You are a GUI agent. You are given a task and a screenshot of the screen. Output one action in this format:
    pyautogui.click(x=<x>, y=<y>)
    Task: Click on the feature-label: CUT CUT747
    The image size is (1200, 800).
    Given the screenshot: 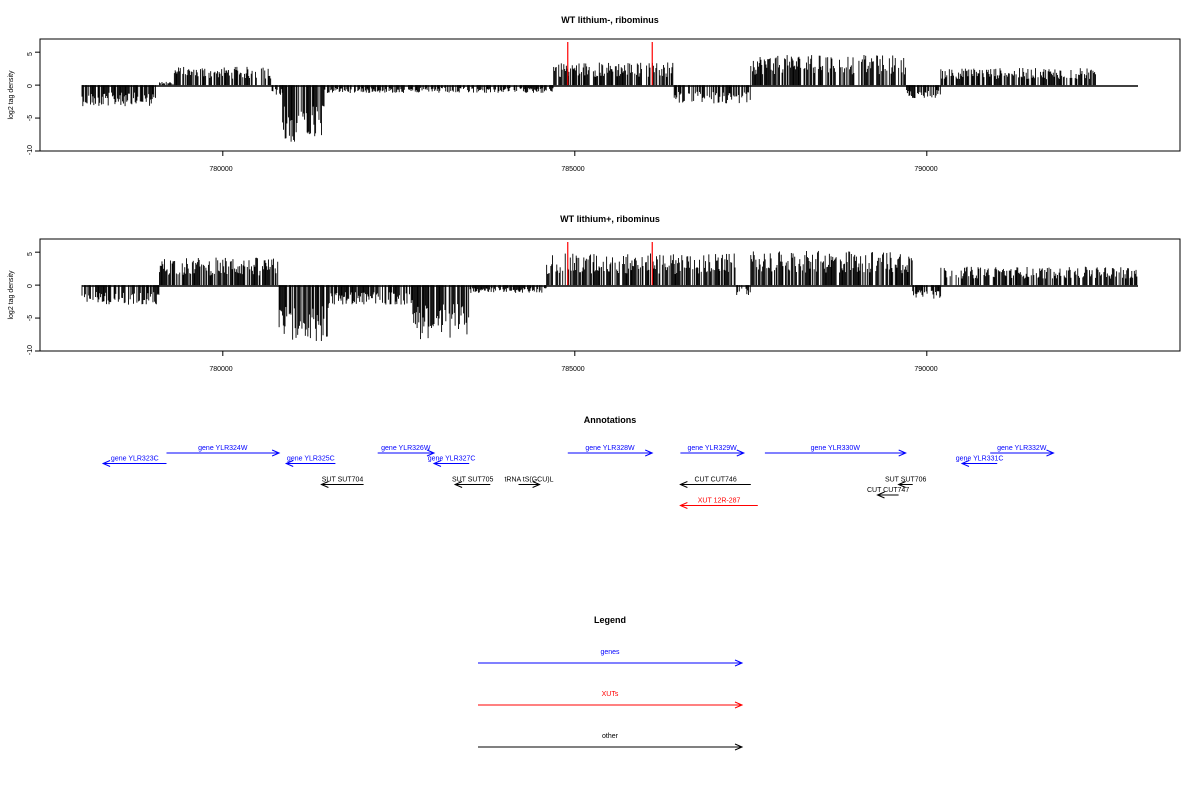 What is the action you would take?
    pyautogui.click(x=888, y=490)
    